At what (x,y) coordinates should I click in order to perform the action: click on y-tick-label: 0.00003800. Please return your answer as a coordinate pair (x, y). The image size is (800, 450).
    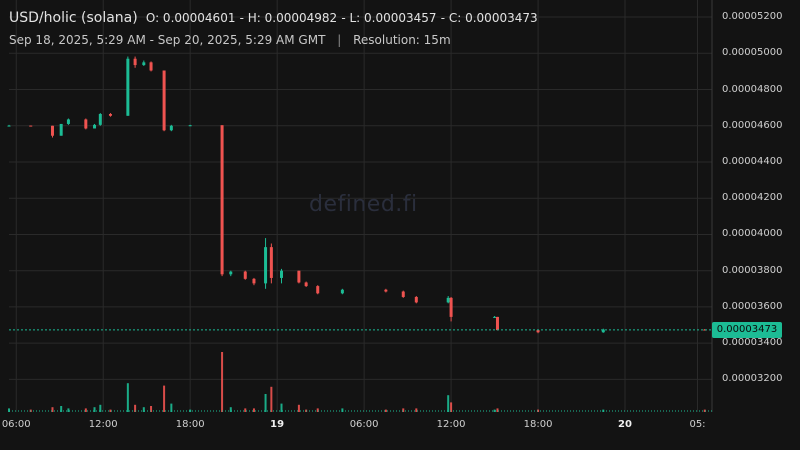
    Looking at the image, I should click on (752, 270).